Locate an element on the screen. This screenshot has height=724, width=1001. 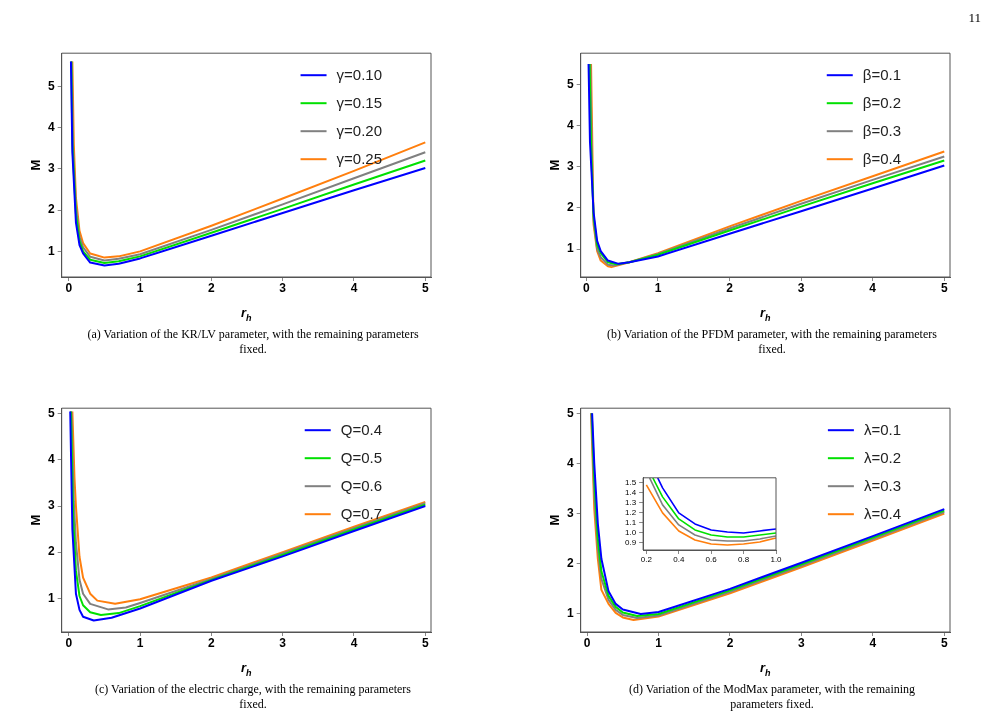
x-tick-label: 0.2 is located at coordinates (646, 560).